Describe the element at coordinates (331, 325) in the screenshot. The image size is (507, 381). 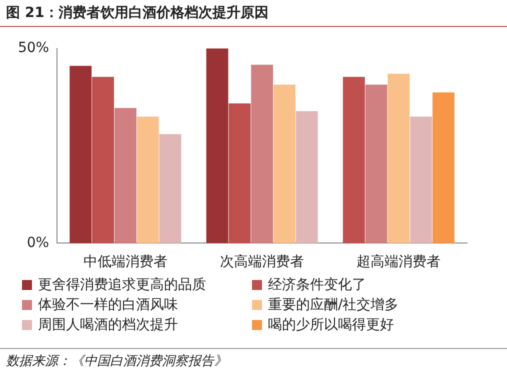
I see `legend-label: 喝的少所以喝得更好` at that location.